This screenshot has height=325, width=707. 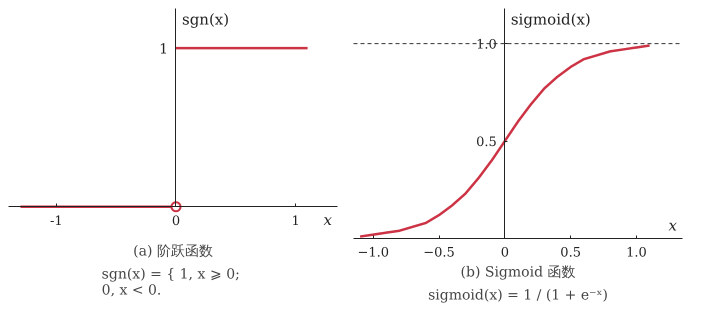 I want to click on text: (a) 阶跃函数, so click(x=173, y=252).